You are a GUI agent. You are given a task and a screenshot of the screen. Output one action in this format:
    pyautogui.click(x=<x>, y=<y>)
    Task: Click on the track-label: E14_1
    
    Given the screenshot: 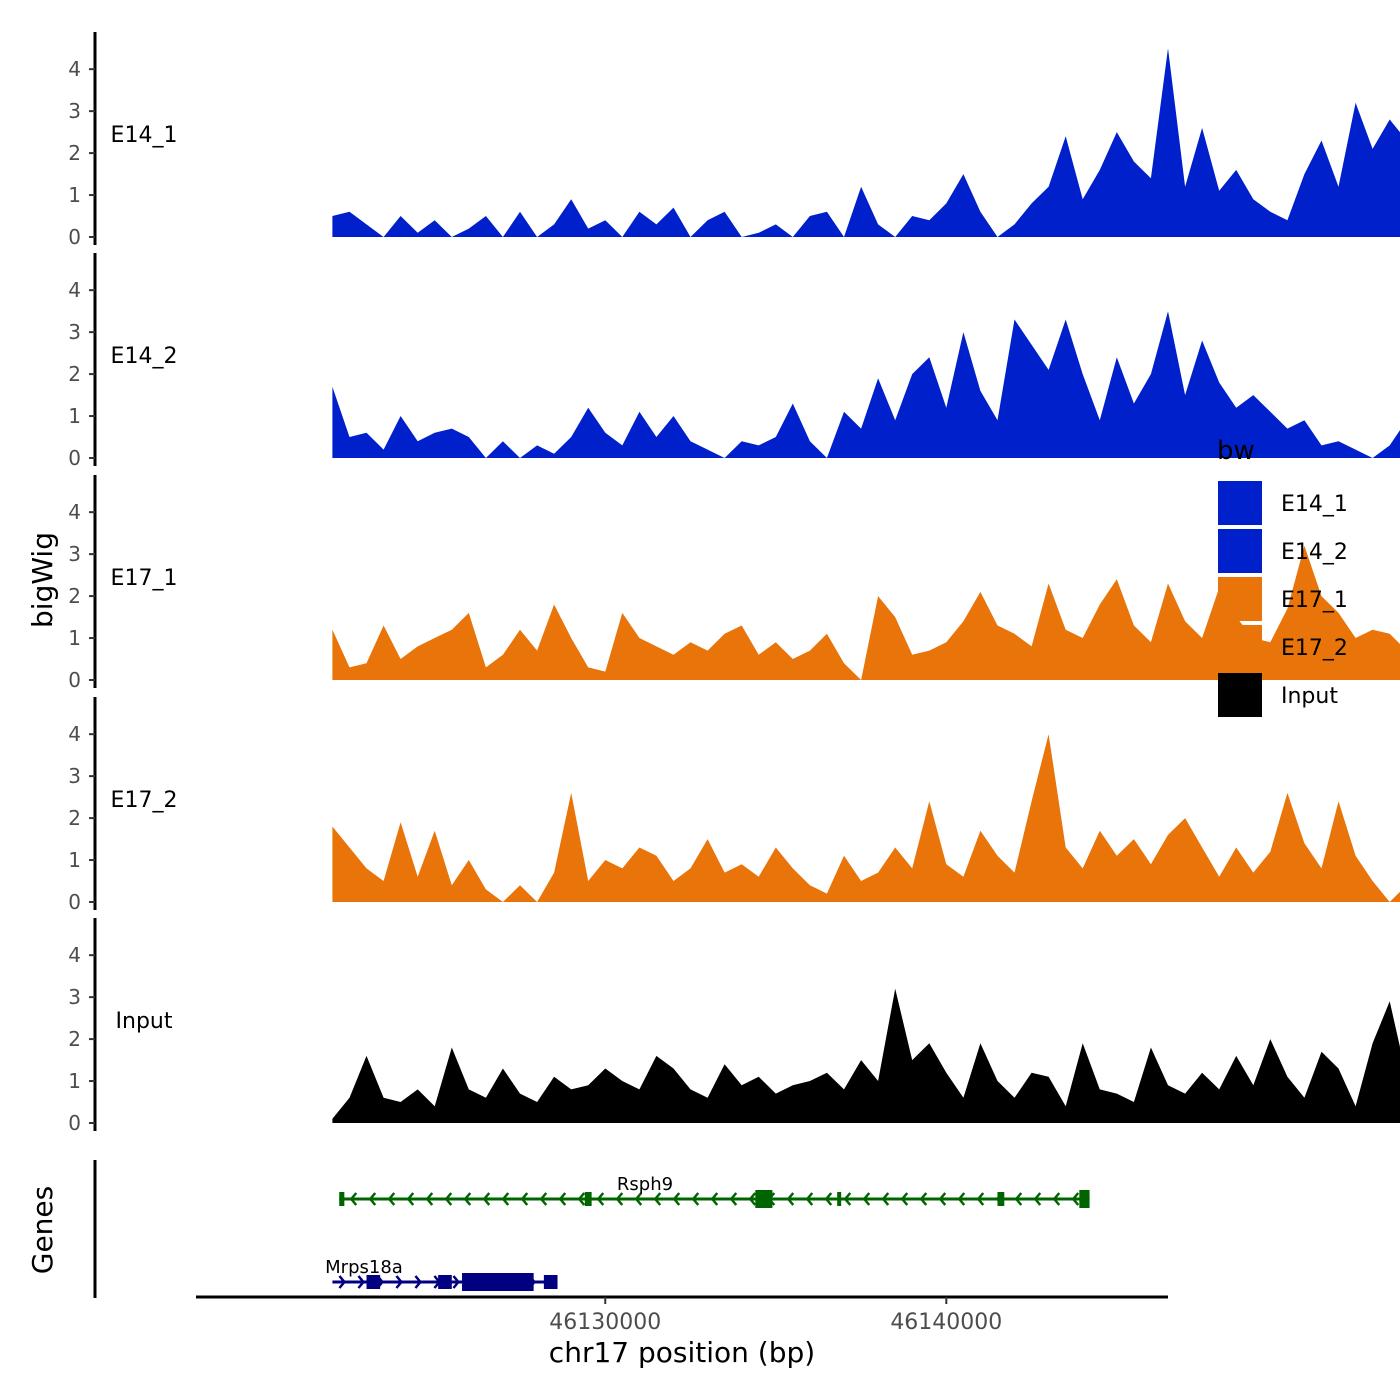 What is the action you would take?
    pyautogui.click(x=144, y=135)
    